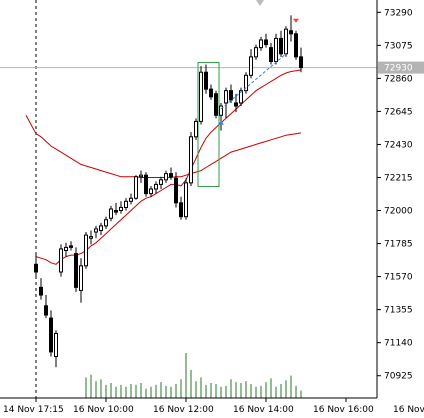  What do you see at coordinates (253, 81) in the screenshot?
I see `trade-link-line` at bounding box center [253, 81].